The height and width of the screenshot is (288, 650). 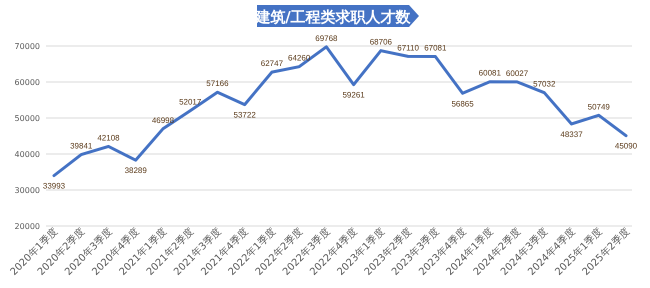 What do you see at coordinates (626, 146) in the screenshot?
I see `data-label: 45090` at bounding box center [626, 146].